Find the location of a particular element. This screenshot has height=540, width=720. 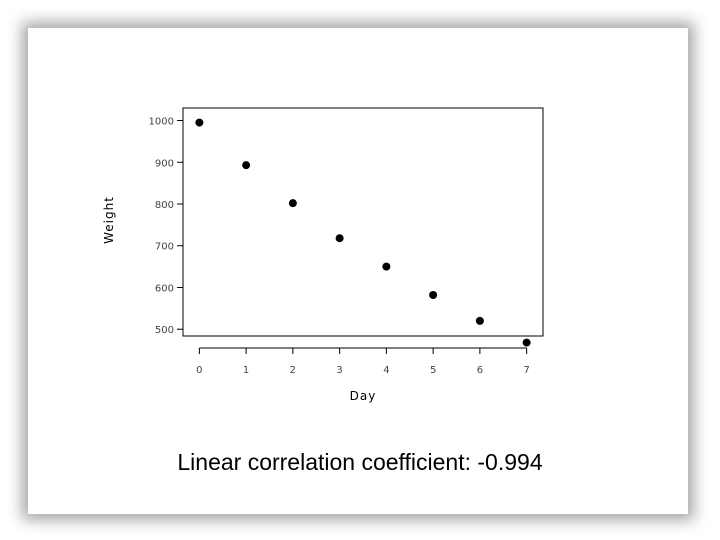

y-tick-label: 1000 is located at coordinates (161, 122).